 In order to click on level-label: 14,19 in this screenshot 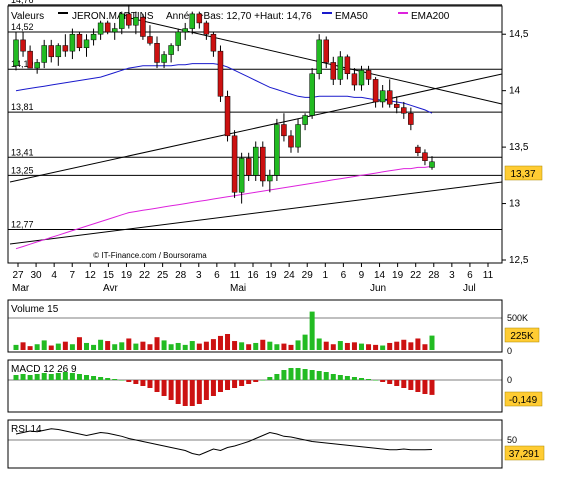, I will do `click(22, 64)`.